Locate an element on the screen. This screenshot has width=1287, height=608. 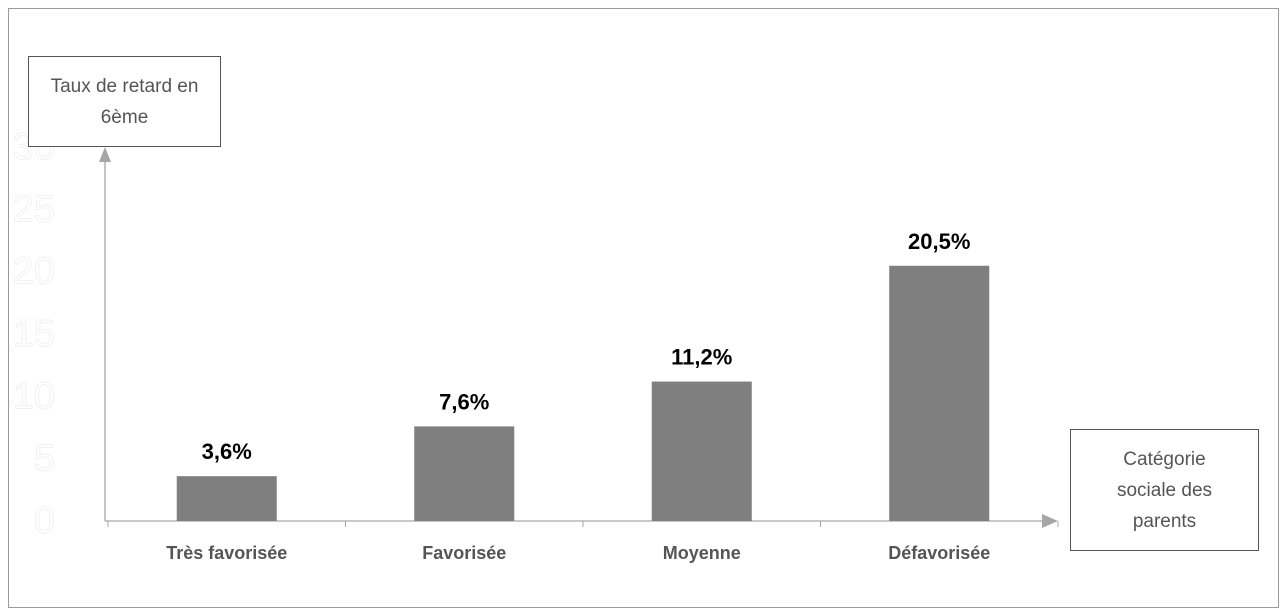
y-tick-label: 25 is located at coordinates (34, 209).